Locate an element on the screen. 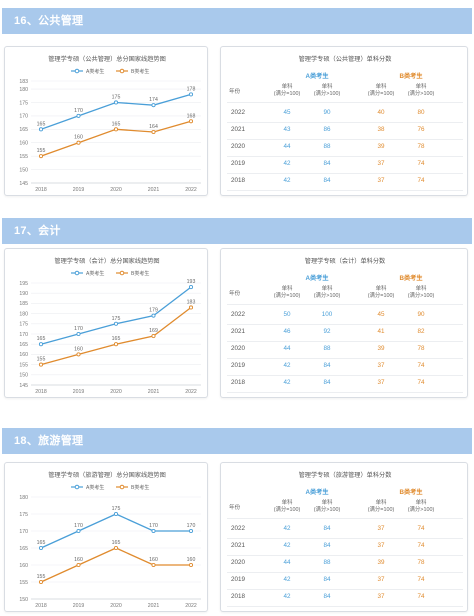 The image size is (474, 616). x-tick-label: 2019 is located at coordinates (79, 606).